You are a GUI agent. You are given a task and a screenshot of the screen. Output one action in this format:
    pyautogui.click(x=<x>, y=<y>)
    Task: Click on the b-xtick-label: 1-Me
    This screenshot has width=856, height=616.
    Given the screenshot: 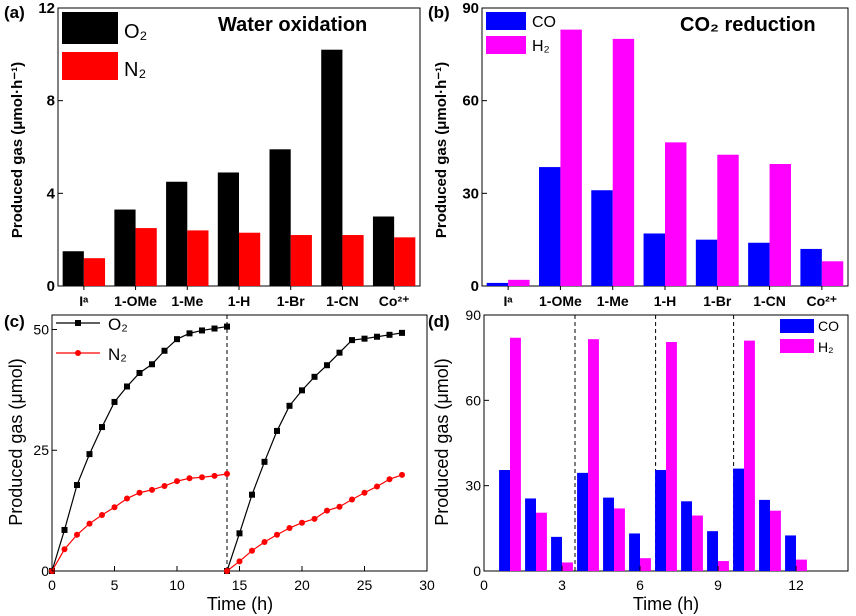 What is the action you would take?
    pyautogui.click(x=613, y=301)
    